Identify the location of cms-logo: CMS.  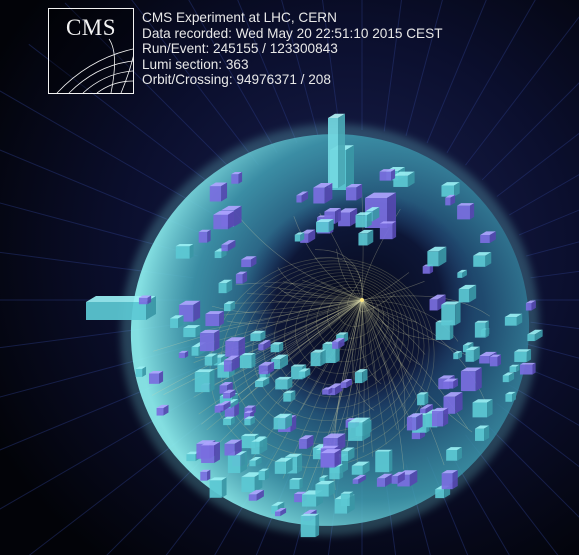
(91, 51).